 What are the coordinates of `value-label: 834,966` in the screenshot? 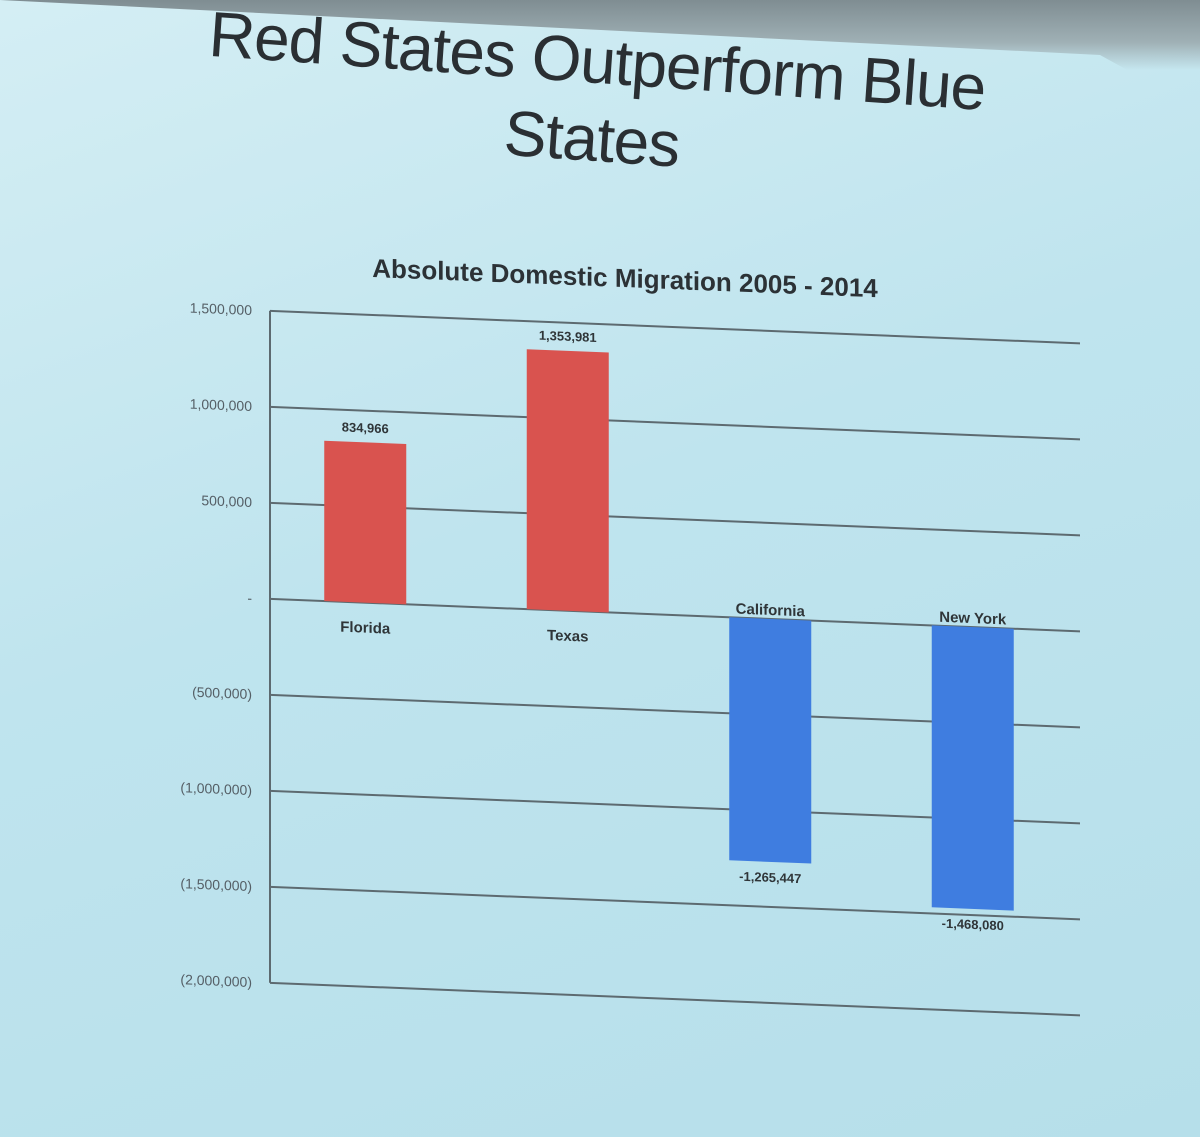 It's located at (365, 427).